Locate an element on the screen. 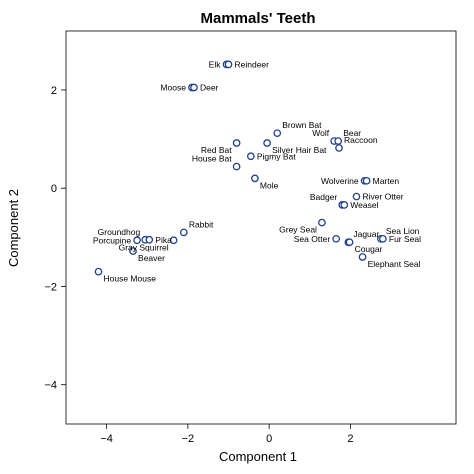 The image size is (474, 474). point-label: Weasel is located at coordinates (364, 205).